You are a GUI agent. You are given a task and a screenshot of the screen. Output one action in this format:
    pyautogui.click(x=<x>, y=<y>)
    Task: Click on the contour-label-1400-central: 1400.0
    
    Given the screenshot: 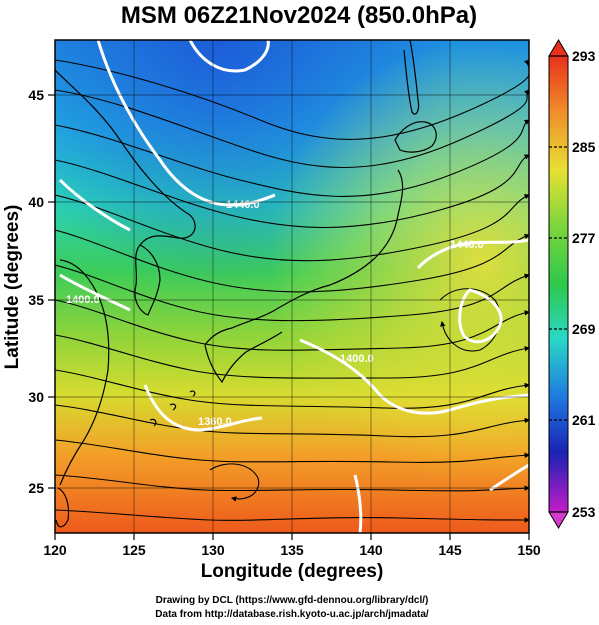 What is the action you would take?
    pyautogui.click(x=357, y=359)
    